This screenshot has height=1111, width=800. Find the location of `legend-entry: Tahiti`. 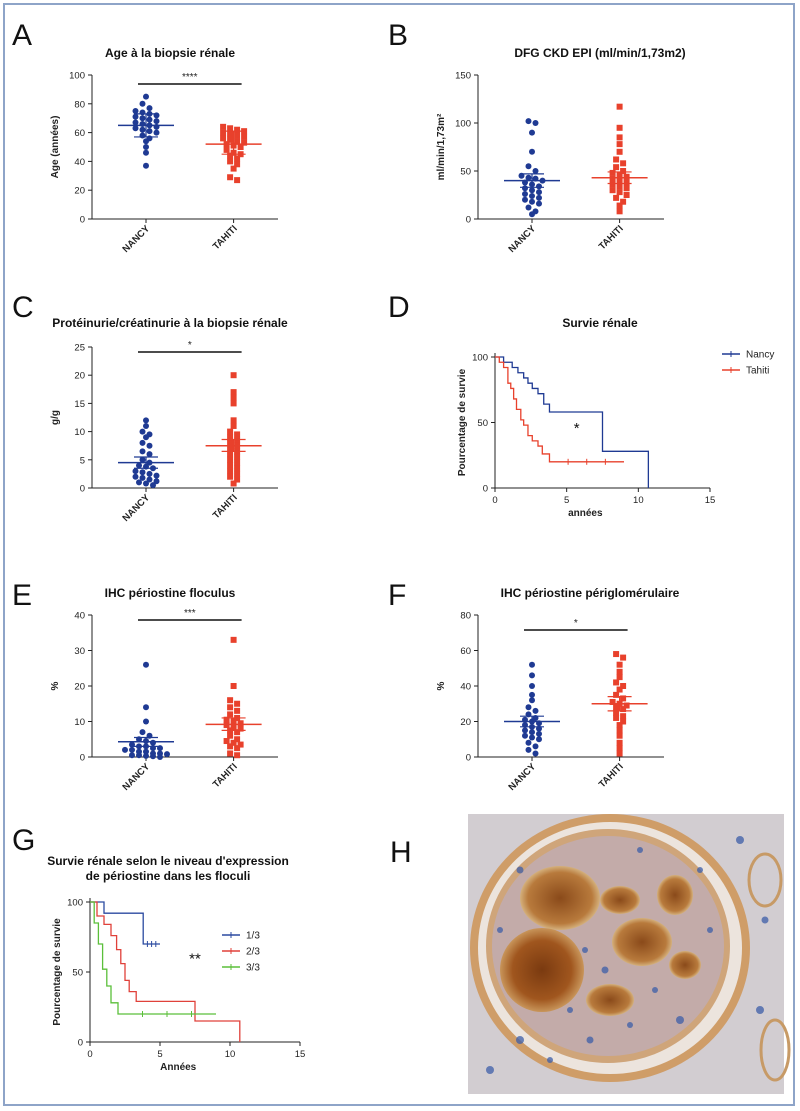

legend-entry: Tahiti is located at coordinates (757, 371).